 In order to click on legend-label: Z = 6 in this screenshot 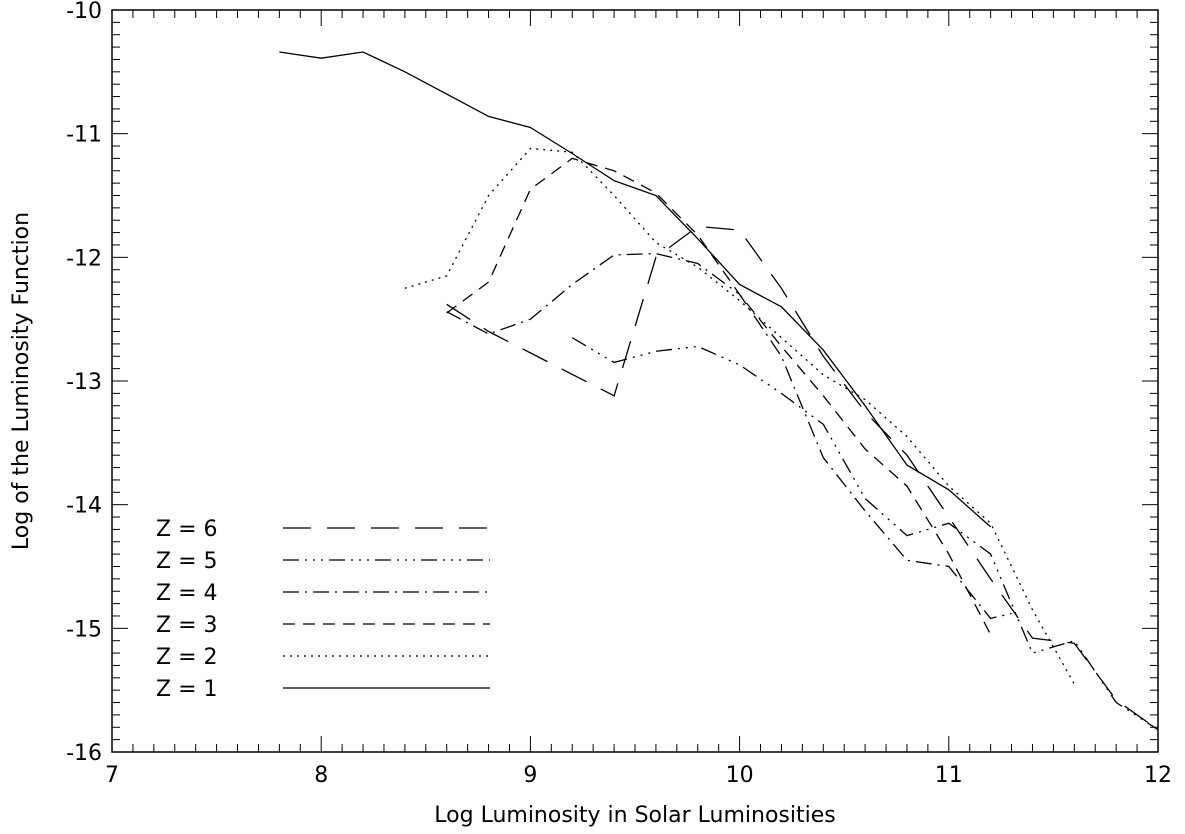, I will do `click(187, 529)`.